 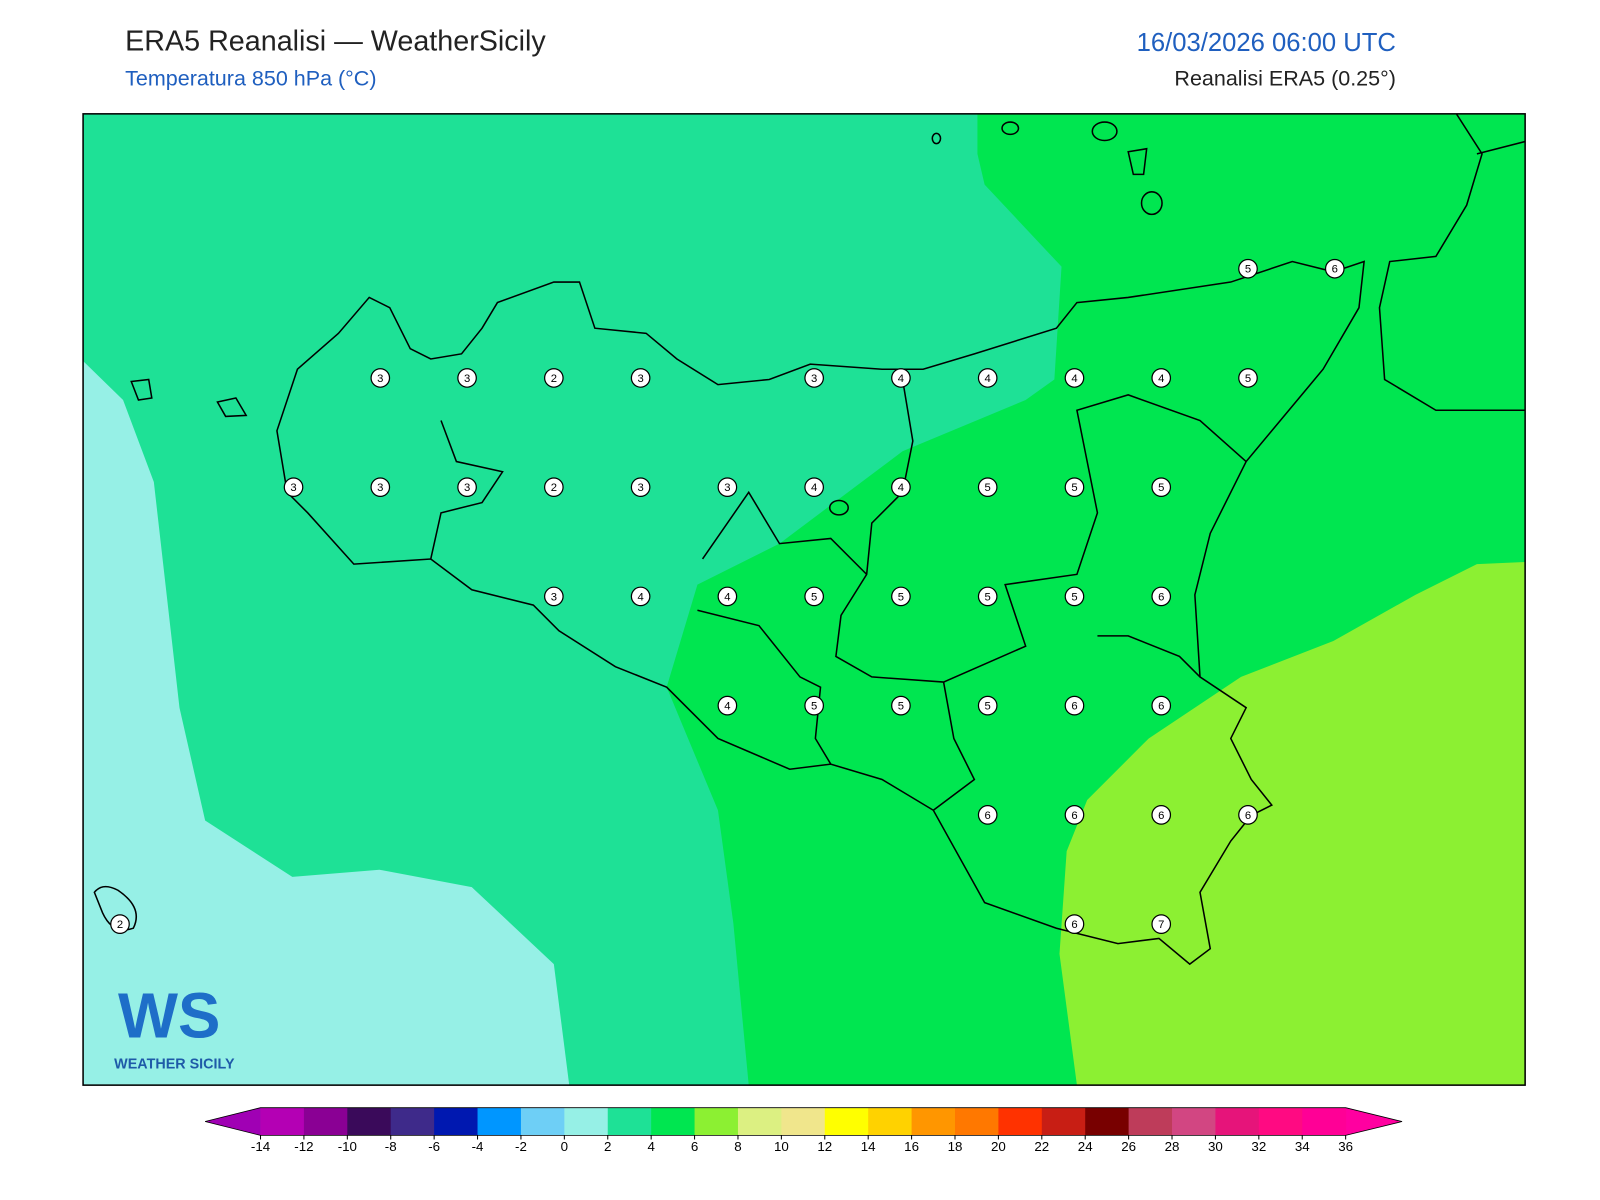 I want to click on colorbar-tick-label: 32, so click(x=1258, y=1146).